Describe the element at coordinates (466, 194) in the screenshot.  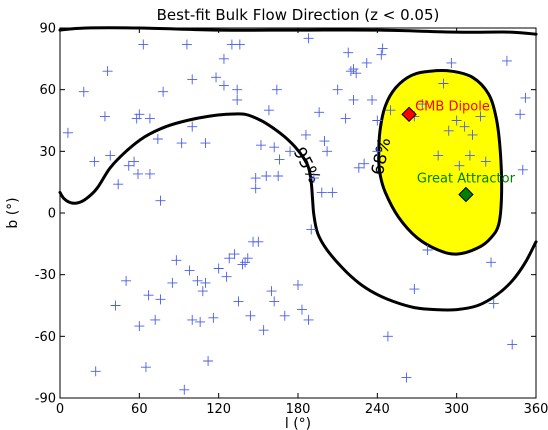
I see `great-attractor-marker` at that location.